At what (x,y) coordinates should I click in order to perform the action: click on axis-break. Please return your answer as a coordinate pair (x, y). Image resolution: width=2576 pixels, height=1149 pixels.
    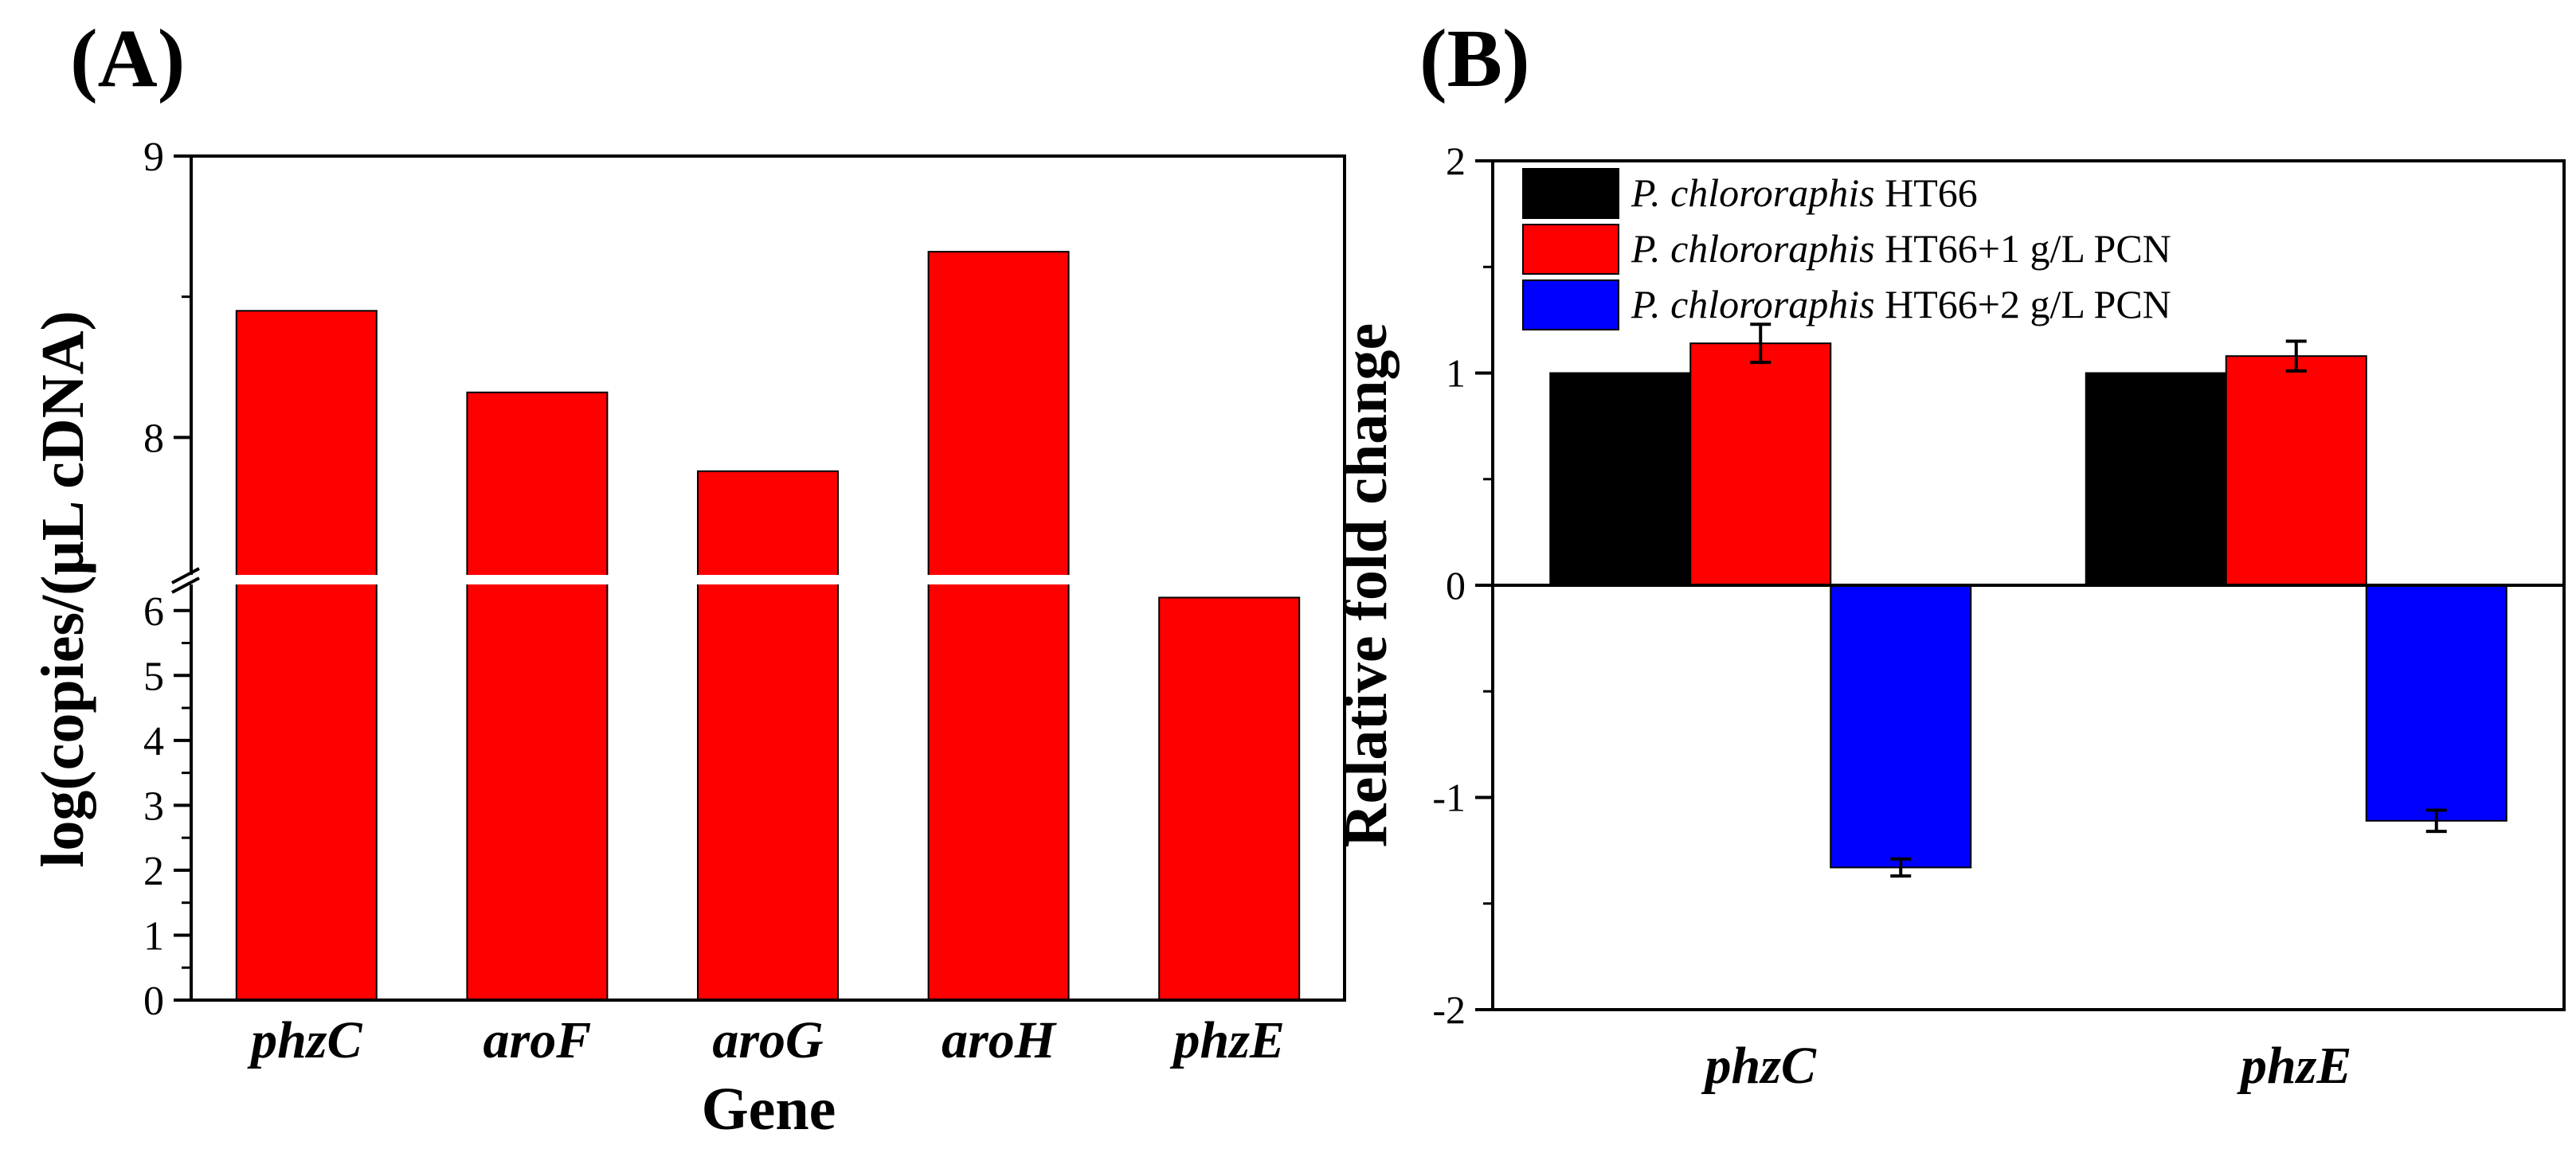
    Looking at the image, I should click on (754, 580).